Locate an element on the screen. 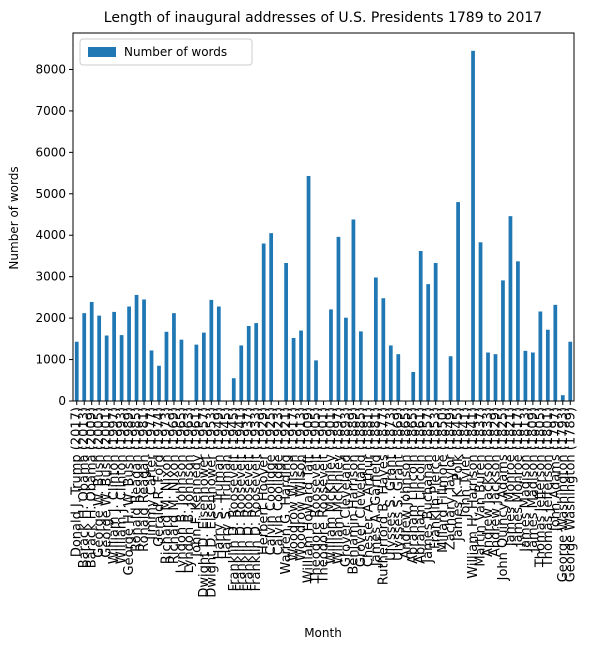 The height and width of the screenshot is (651, 592). x-tick-label: George Washington (1793) is located at coordinates (563, 494).